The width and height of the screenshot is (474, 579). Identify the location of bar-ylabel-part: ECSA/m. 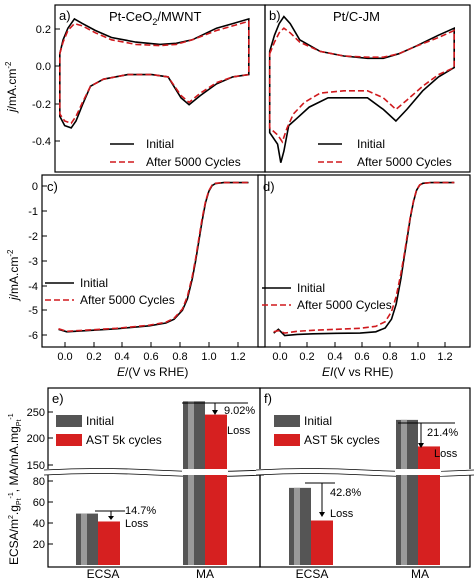
(14, 542).